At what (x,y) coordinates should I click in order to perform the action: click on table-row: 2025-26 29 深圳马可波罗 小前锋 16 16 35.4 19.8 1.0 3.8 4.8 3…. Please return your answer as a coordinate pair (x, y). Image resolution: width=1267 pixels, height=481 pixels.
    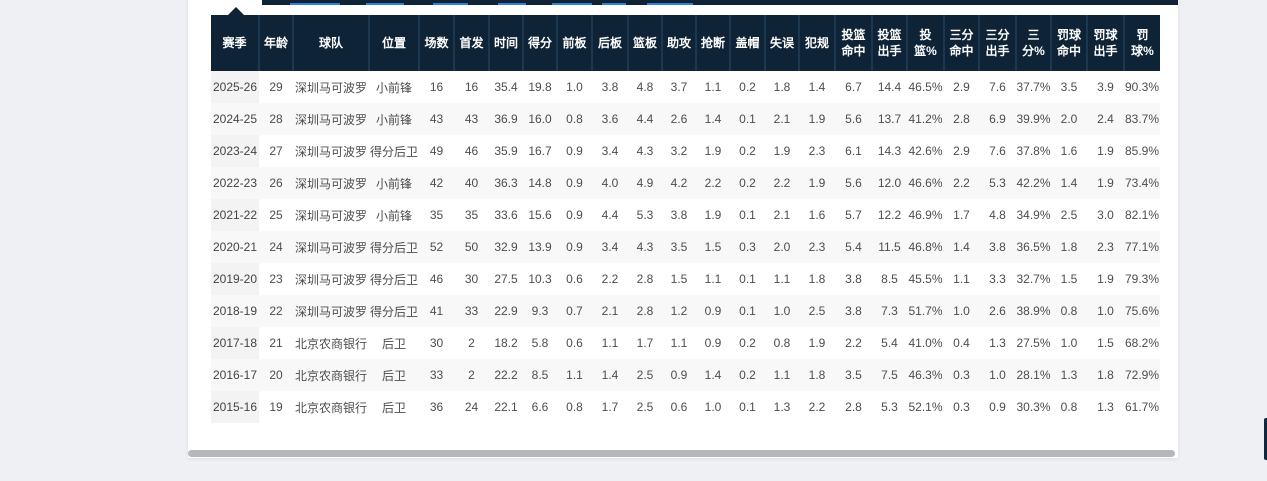
    Looking at the image, I should click on (685, 87).